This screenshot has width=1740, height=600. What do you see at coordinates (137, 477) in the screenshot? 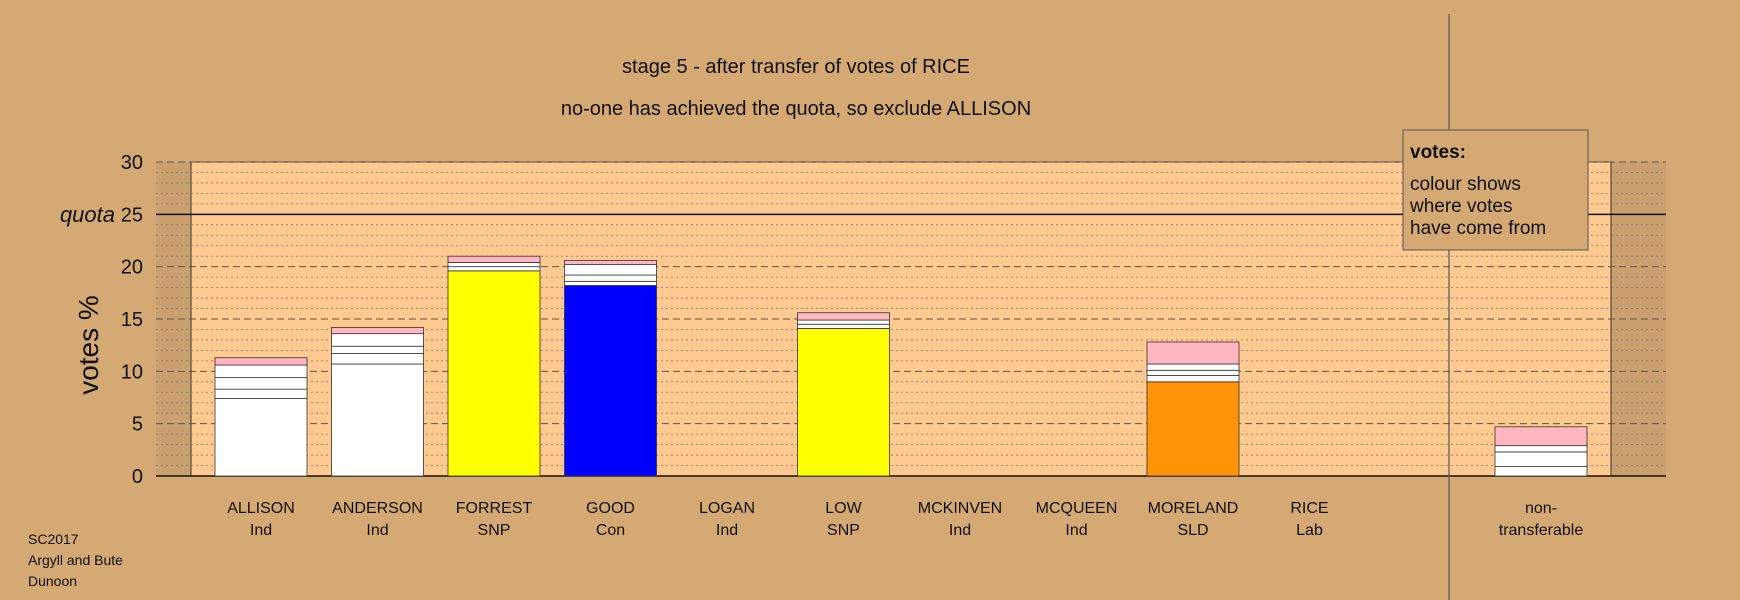
I see `y-tick-label: 0` at bounding box center [137, 477].